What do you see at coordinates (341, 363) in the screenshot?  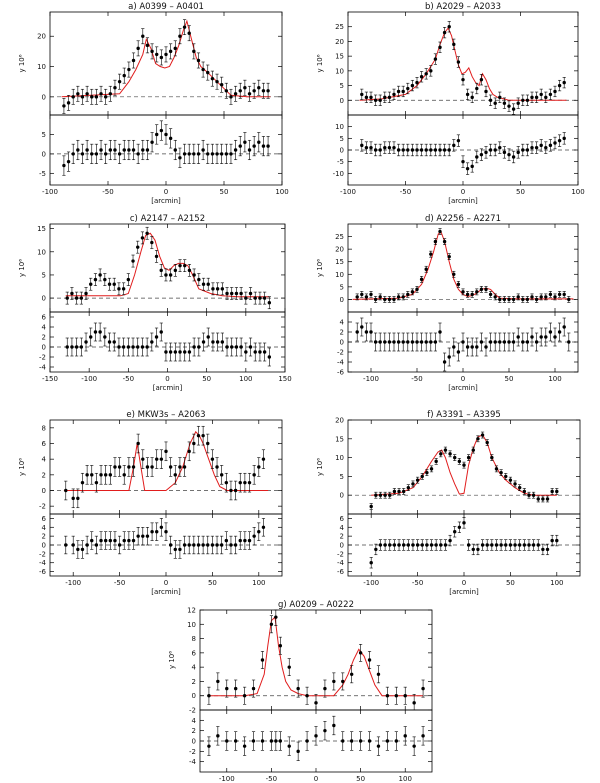 I see `residual-panel-ytick-label: -4` at bounding box center [341, 363].